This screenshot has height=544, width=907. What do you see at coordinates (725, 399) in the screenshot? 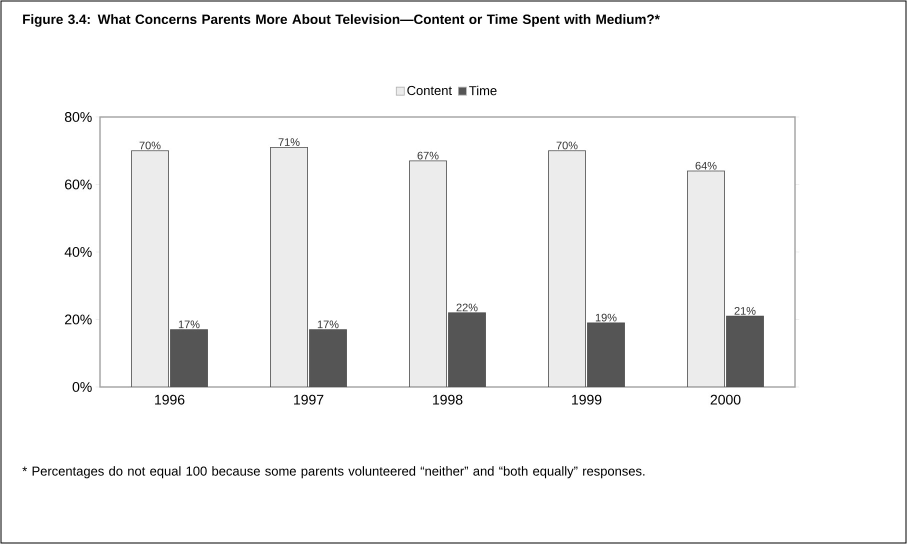
I see `x-tick-label: 2000` at bounding box center [725, 399].